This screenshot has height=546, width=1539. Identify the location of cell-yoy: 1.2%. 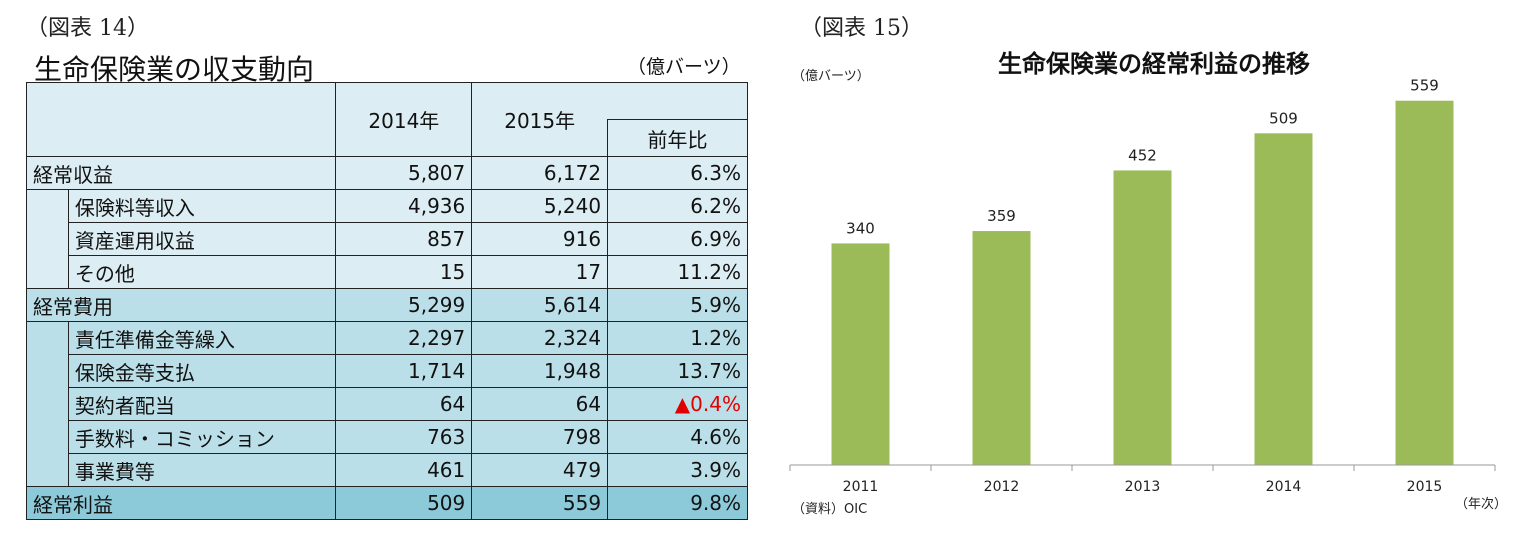
(677, 338).